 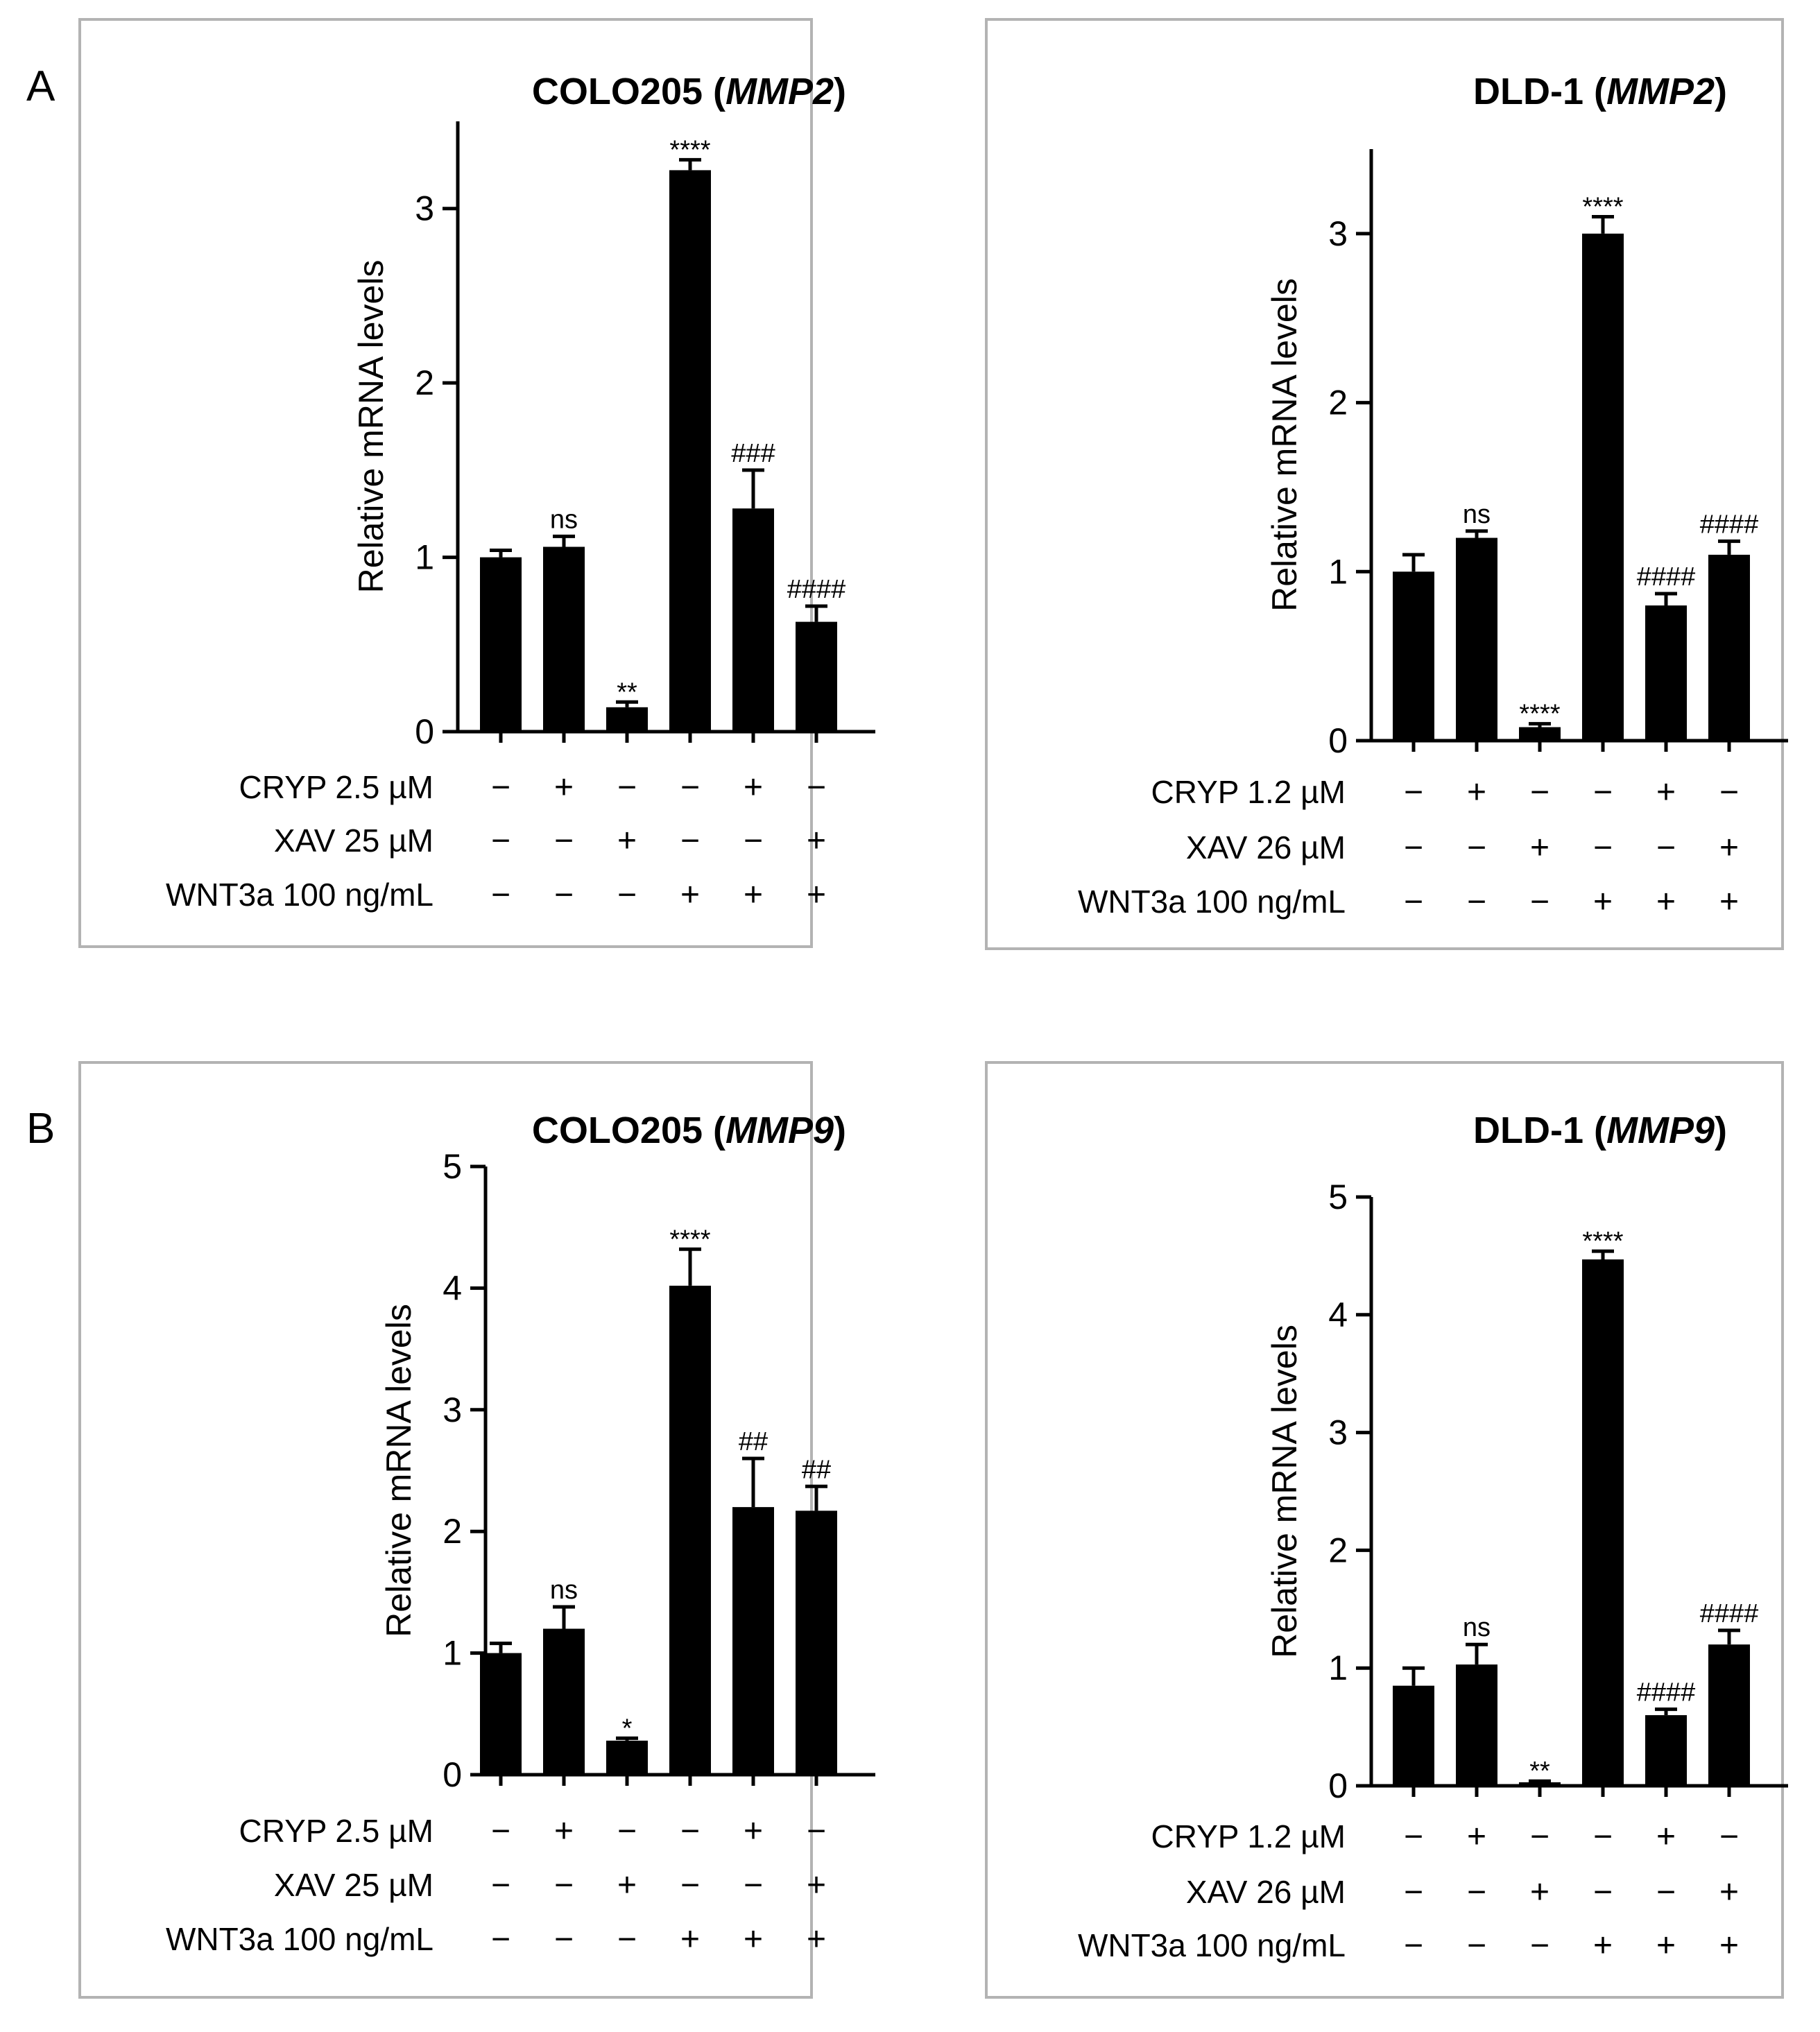 I want to click on chart-title: COLO205 (MMP9), so click(x=689, y=1130).